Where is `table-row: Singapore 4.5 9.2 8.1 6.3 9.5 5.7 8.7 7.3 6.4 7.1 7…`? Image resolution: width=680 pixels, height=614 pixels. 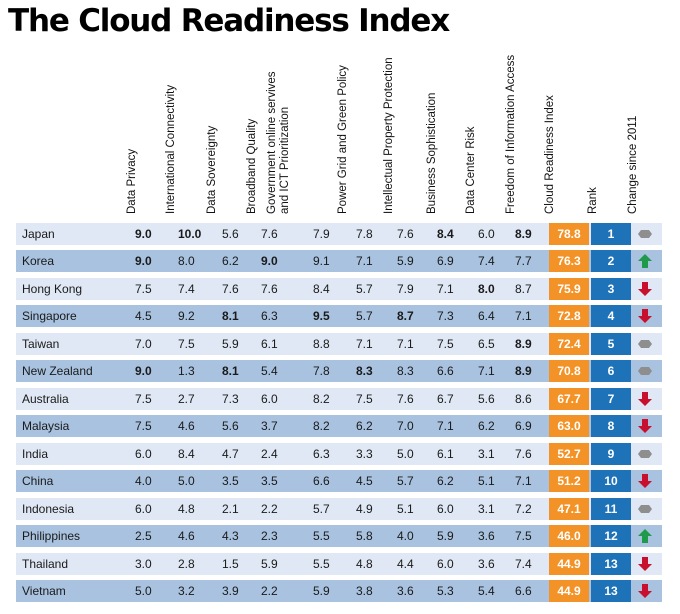 table-row: Singapore 4.5 9.2 8.1 6.3 9.5 5.7 8.7 7.3 6.4 7.1 7… is located at coordinates (339, 316).